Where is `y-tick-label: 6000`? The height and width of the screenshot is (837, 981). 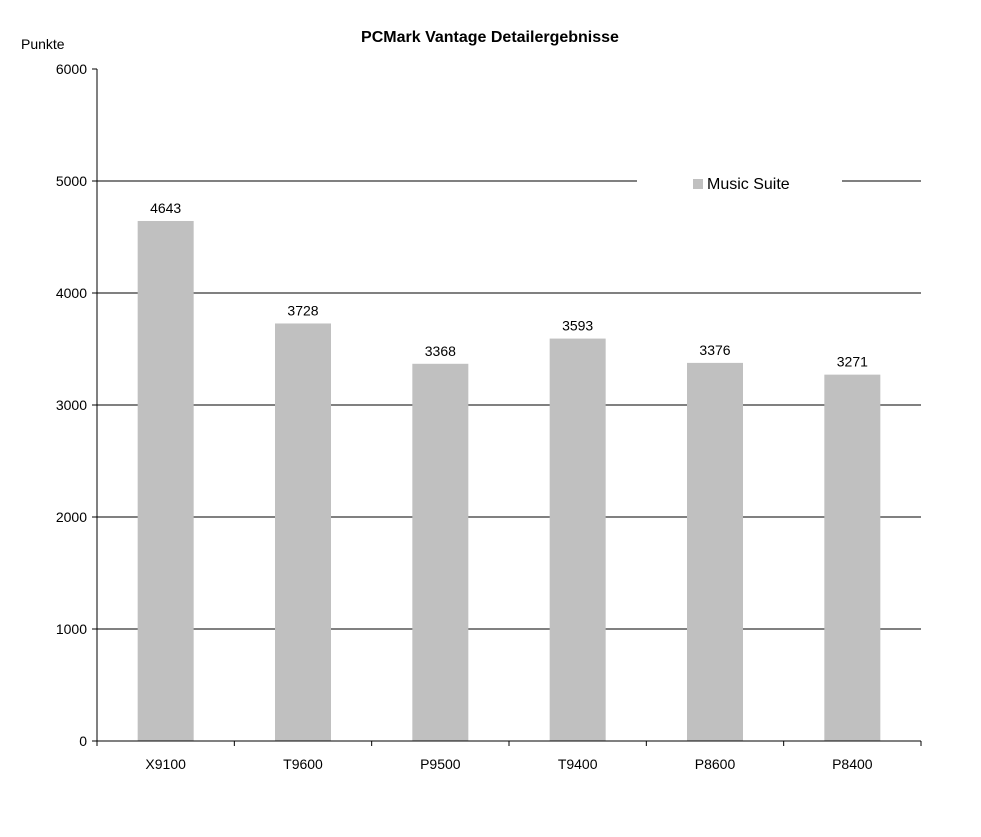 y-tick-label: 6000 is located at coordinates (71, 69).